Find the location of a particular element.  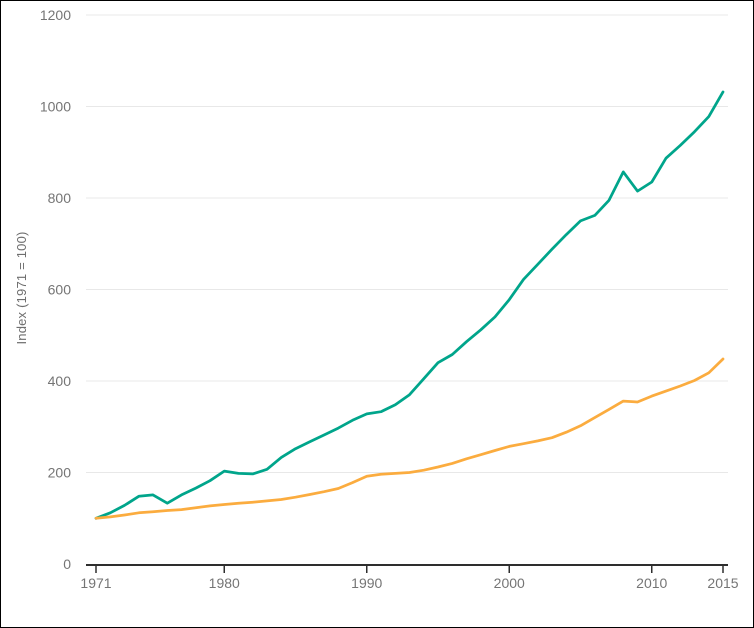

y-axis-title: Index (1971 = 100) is located at coordinates (21, 287).